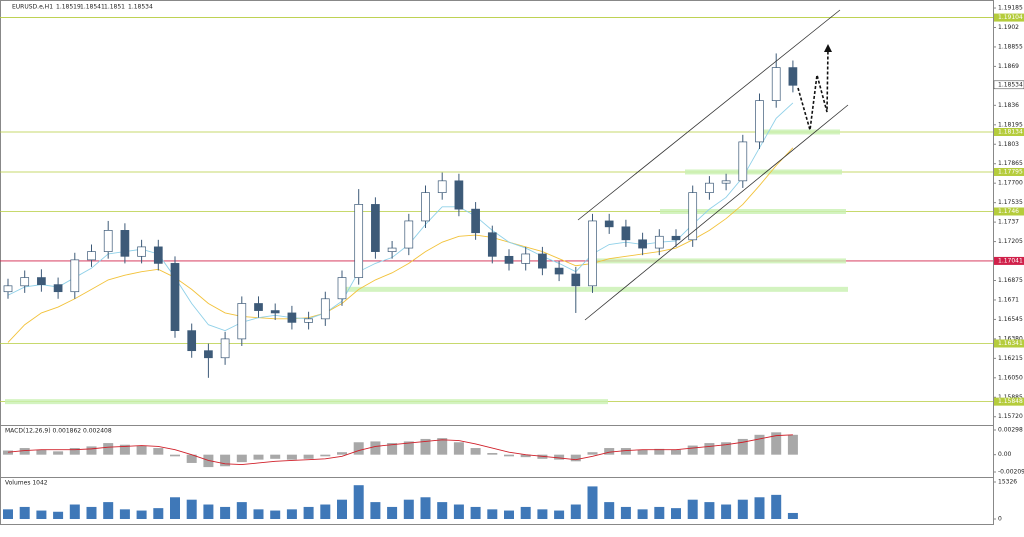 This screenshot has height=537, width=1024. I want to click on y-tick-label: 1.16215, so click(1010, 358).